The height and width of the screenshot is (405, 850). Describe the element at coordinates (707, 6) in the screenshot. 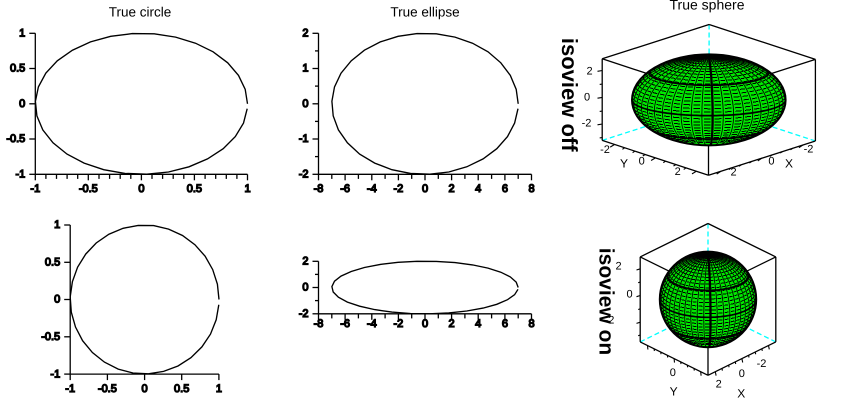

I see `svg-text: True sphere` at that location.